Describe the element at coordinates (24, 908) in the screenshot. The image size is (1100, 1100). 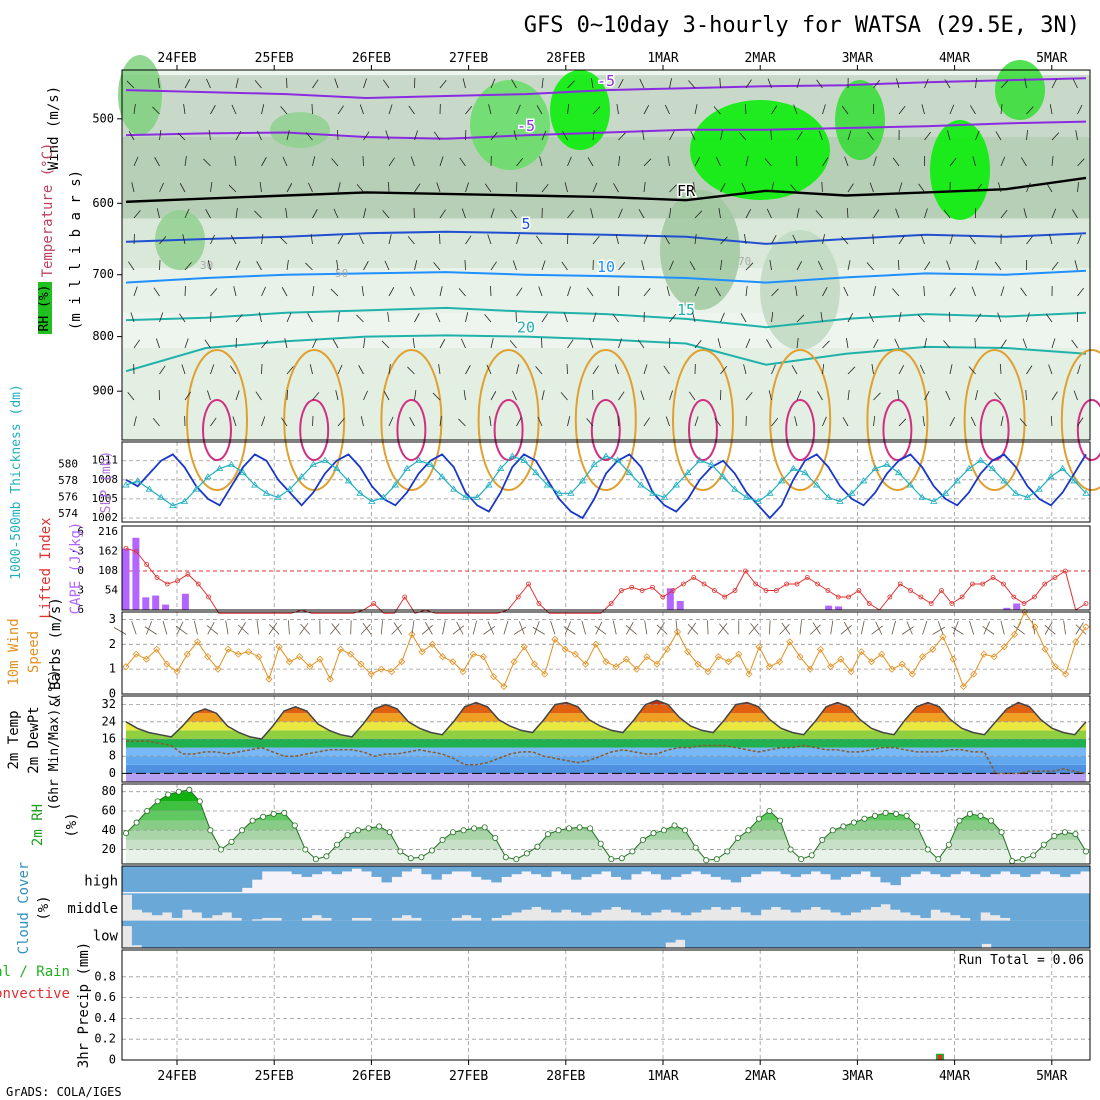
I see `cloud-axis-label: Cloud Cover` at that location.